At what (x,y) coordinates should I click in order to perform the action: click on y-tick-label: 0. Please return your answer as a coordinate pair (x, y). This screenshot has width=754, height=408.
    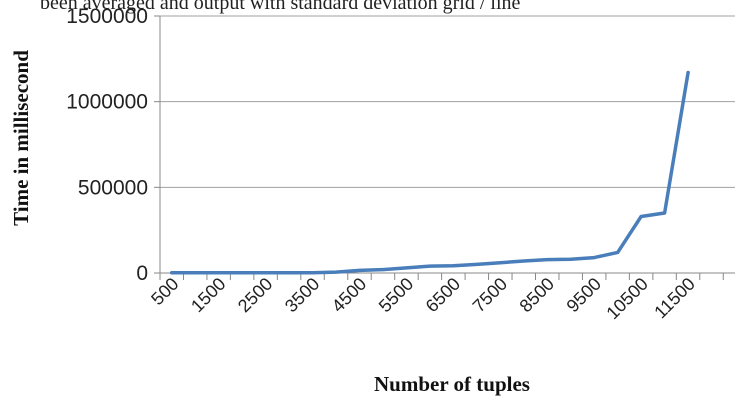
    Looking at the image, I should click on (142, 273).